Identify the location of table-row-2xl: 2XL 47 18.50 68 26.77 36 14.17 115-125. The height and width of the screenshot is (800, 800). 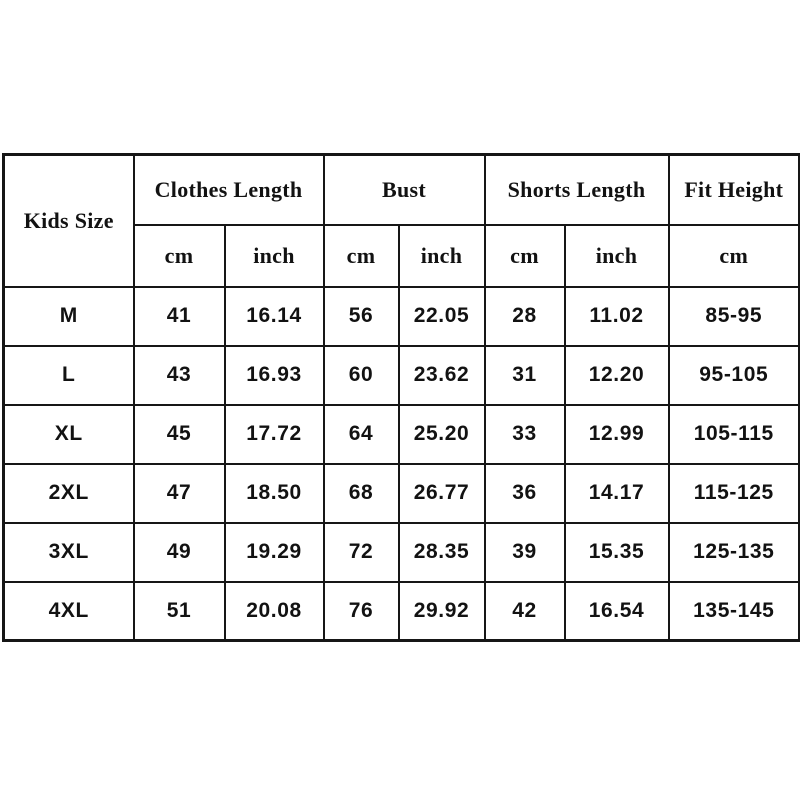
(401, 493).